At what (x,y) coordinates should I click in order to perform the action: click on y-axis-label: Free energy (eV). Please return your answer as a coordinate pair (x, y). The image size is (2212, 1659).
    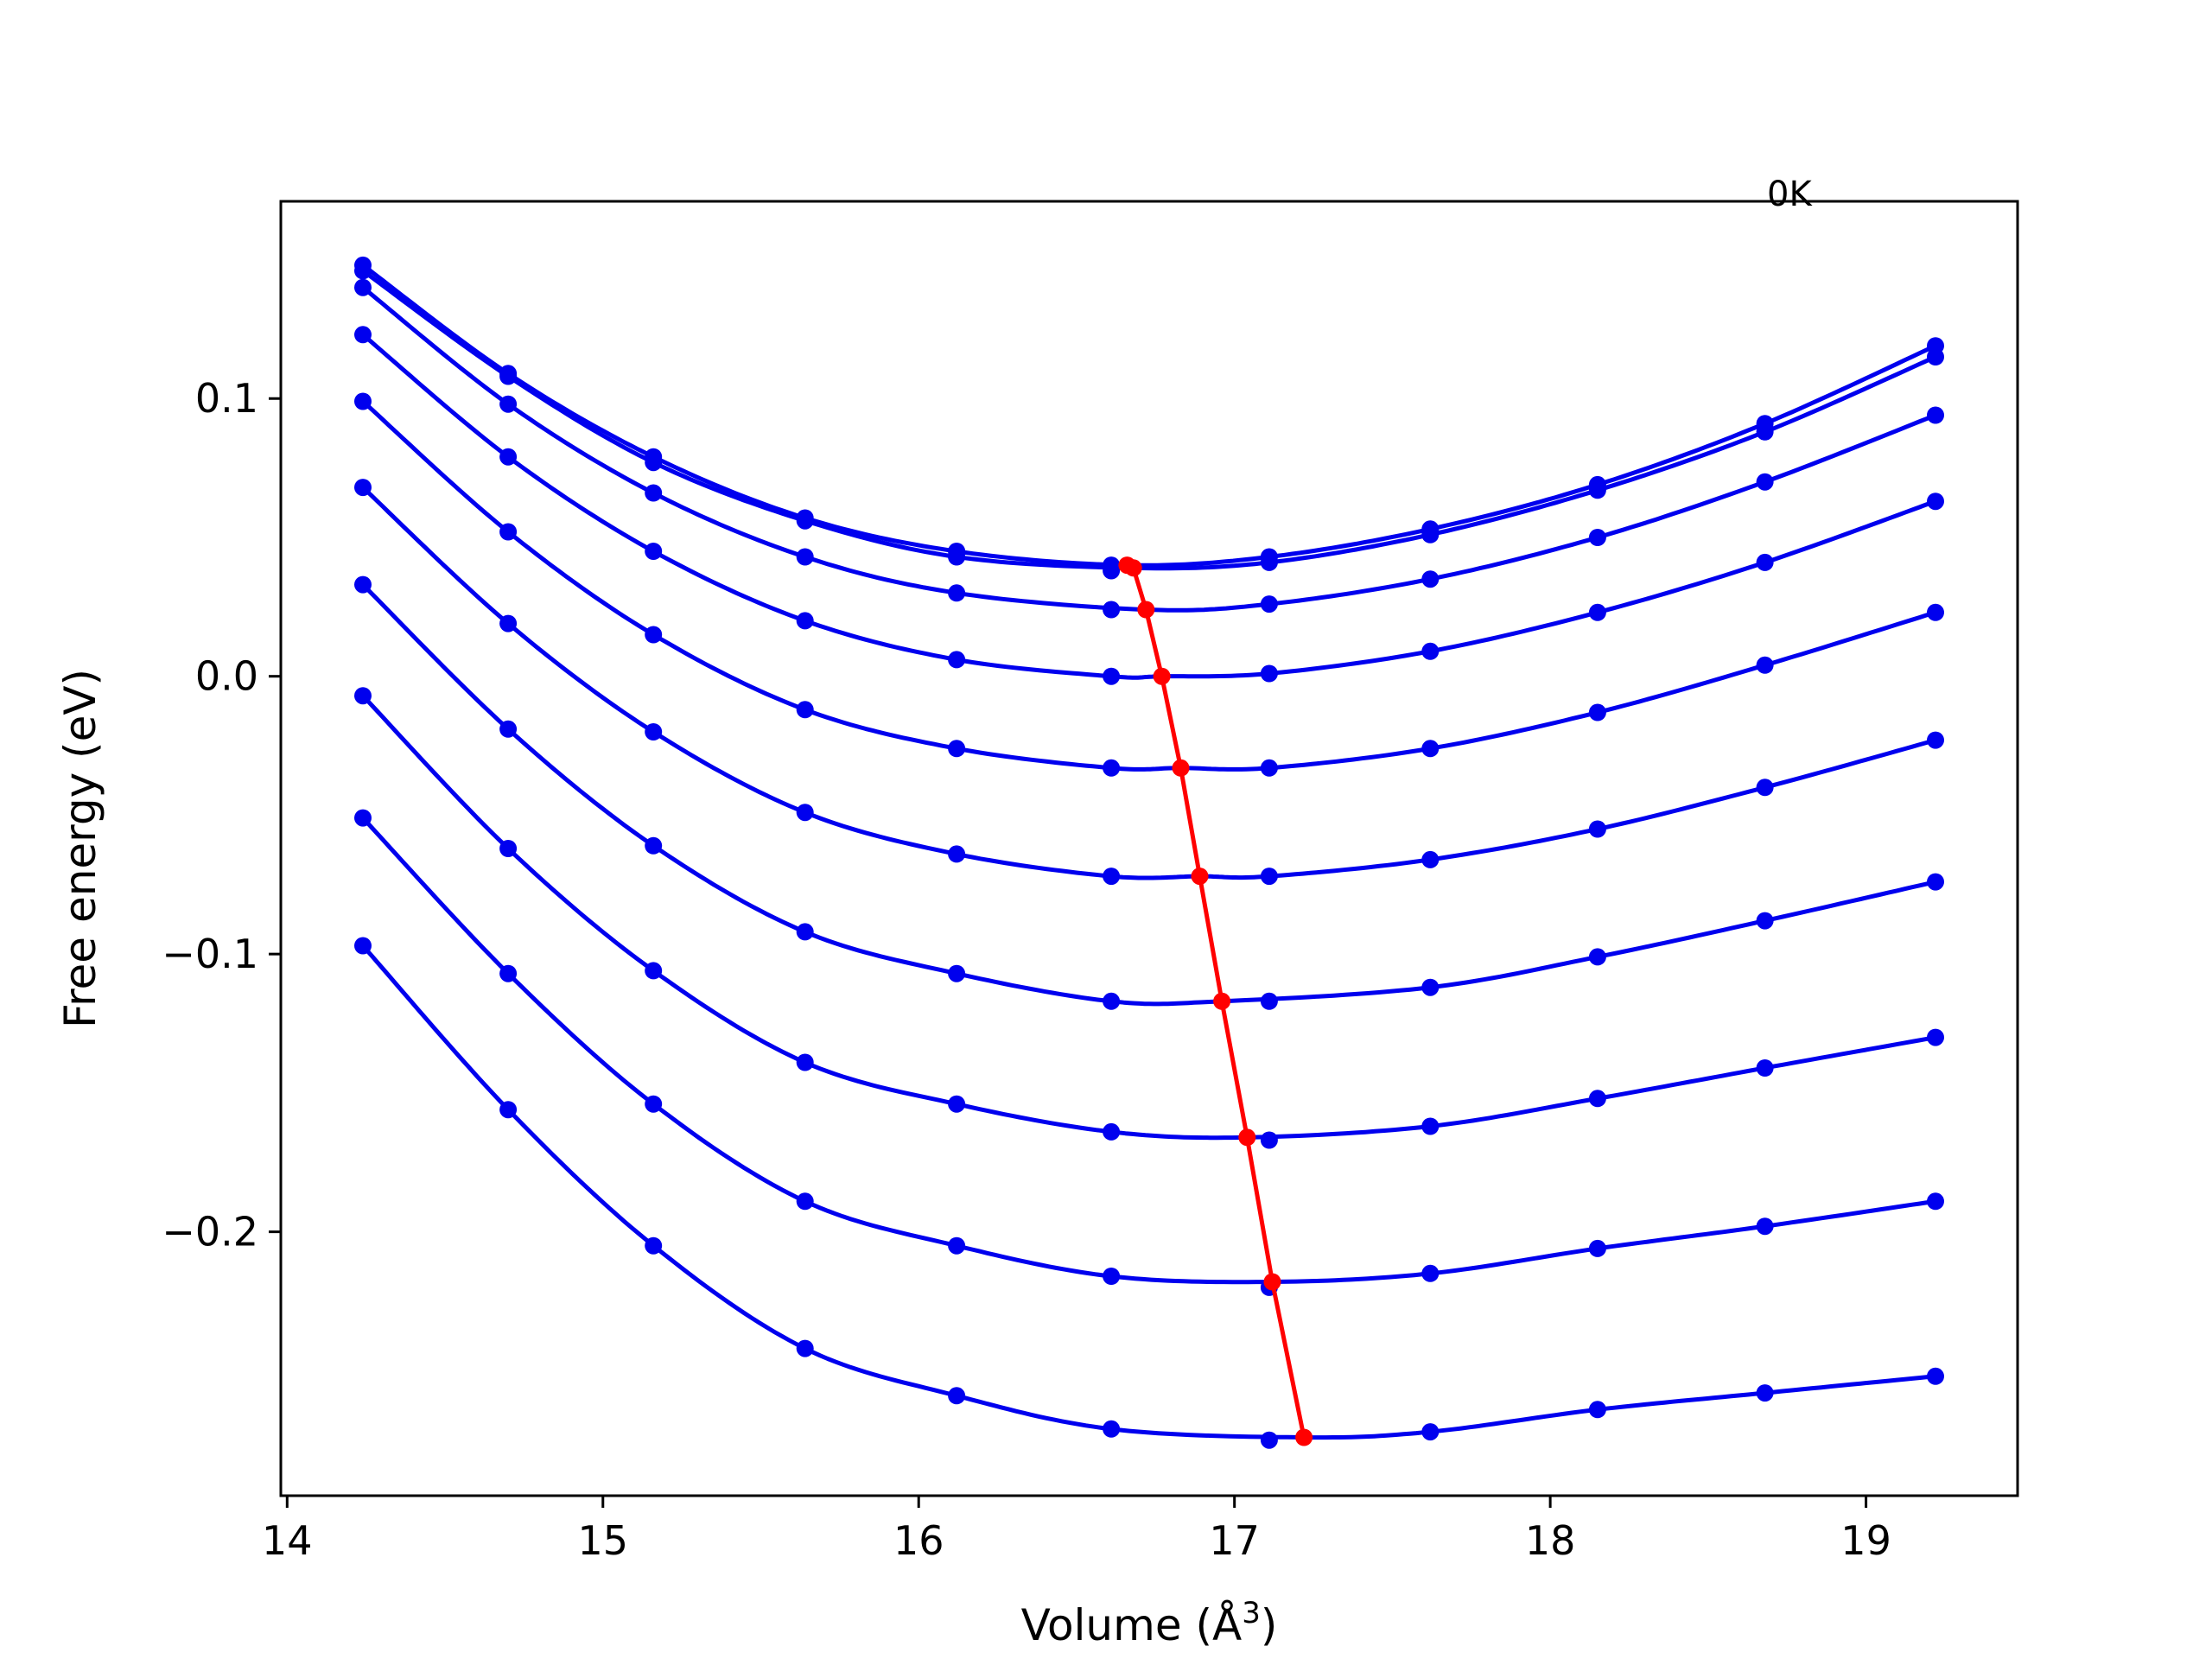
    Looking at the image, I should click on (80, 848).